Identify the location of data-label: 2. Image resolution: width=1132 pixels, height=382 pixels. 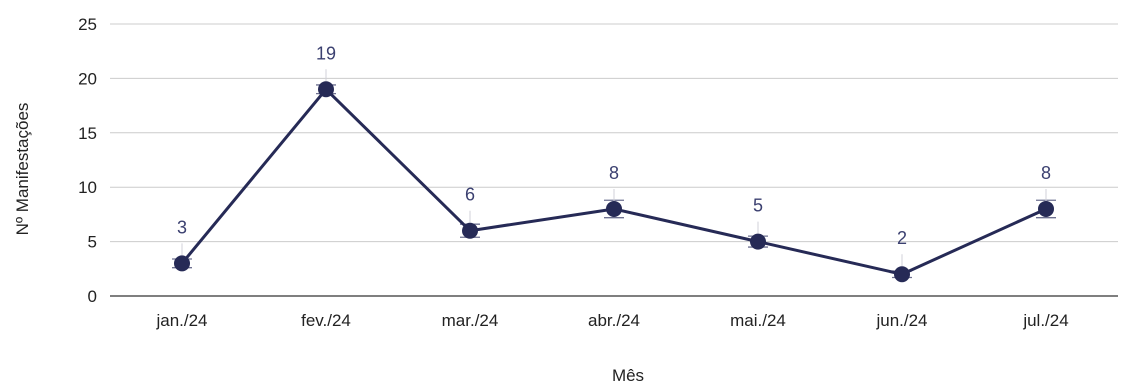
(902, 238).